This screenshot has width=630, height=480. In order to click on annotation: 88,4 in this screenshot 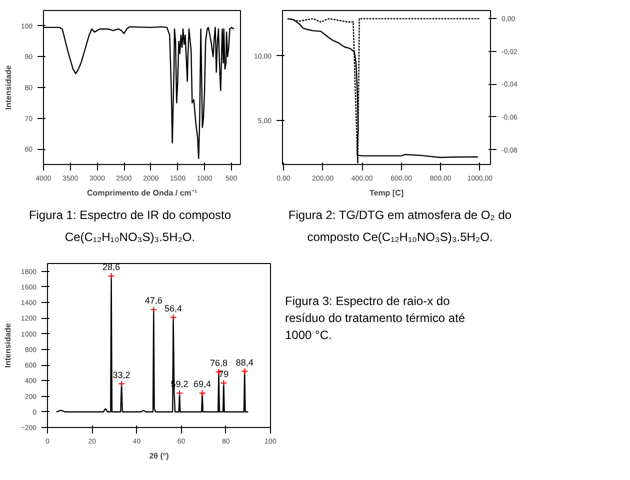, I will do `click(245, 362)`.